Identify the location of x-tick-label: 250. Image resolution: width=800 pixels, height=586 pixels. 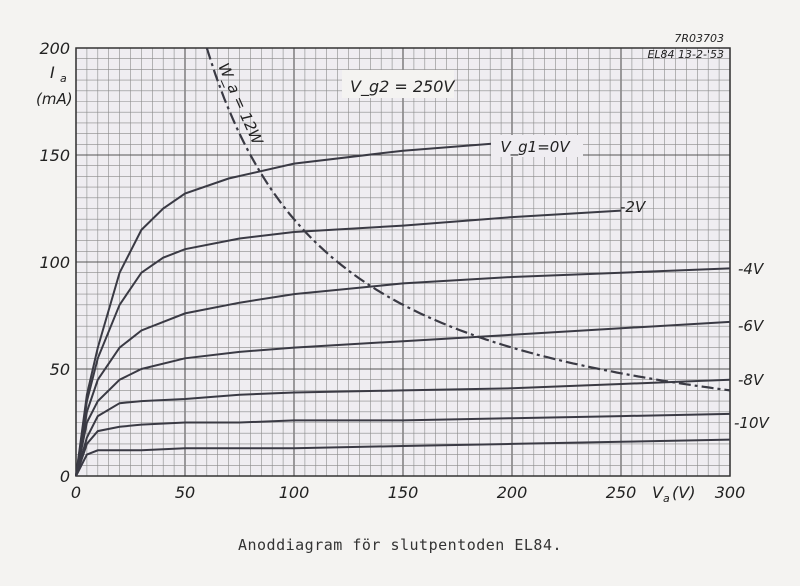
(621, 492).